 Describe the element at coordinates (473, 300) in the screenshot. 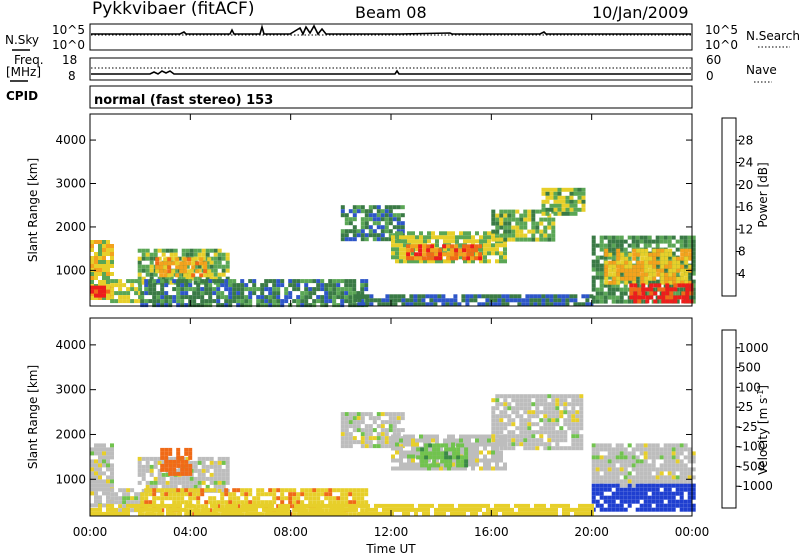

I see `power-echo-band` at that location.